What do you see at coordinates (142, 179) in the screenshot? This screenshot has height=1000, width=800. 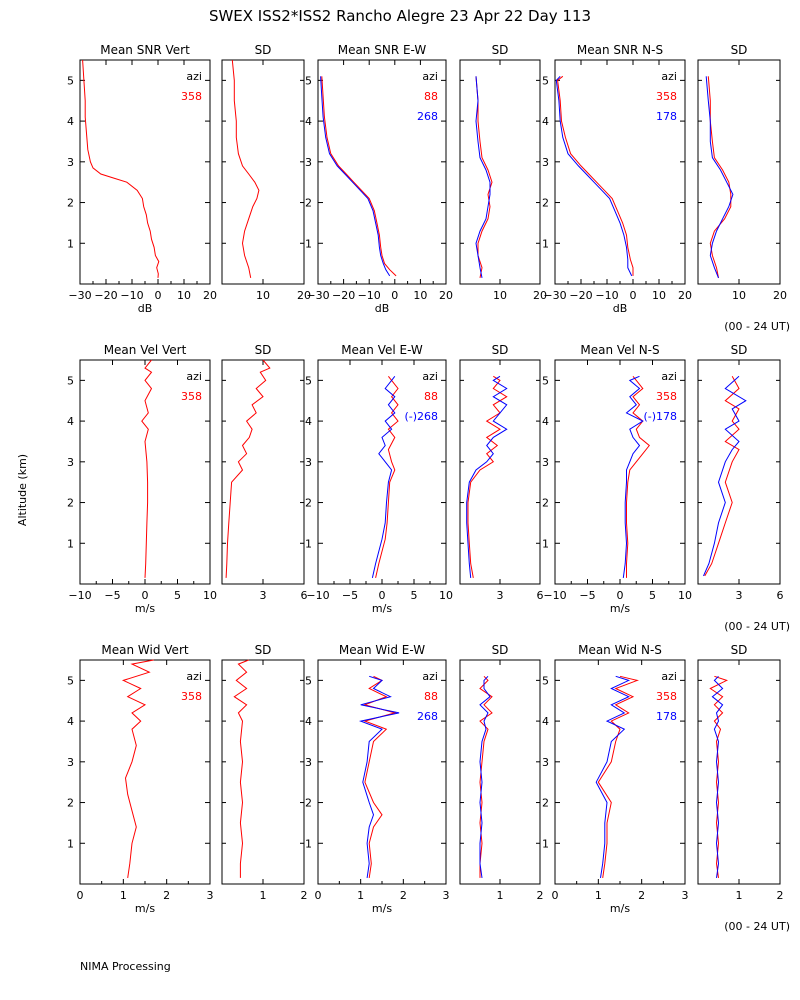 I see `panel-1-1: Mean SNR Vert −30 −20 −10 0 10 20 1 2 3 4 5 dB azi 358` at bounding box center [142, 179].